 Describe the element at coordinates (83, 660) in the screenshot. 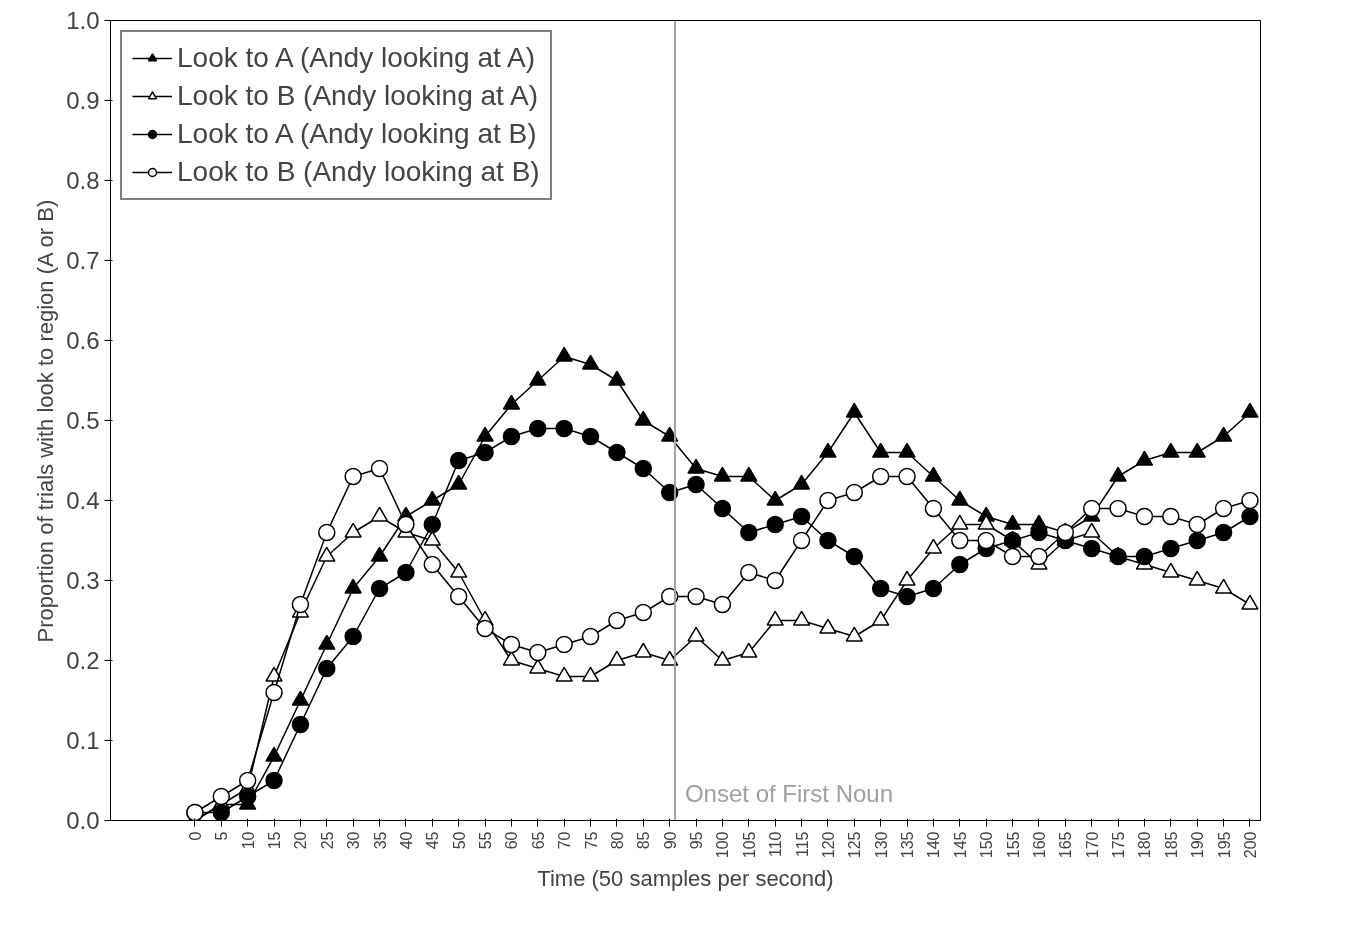

I see `y-tick-label: 0.2` at that location.